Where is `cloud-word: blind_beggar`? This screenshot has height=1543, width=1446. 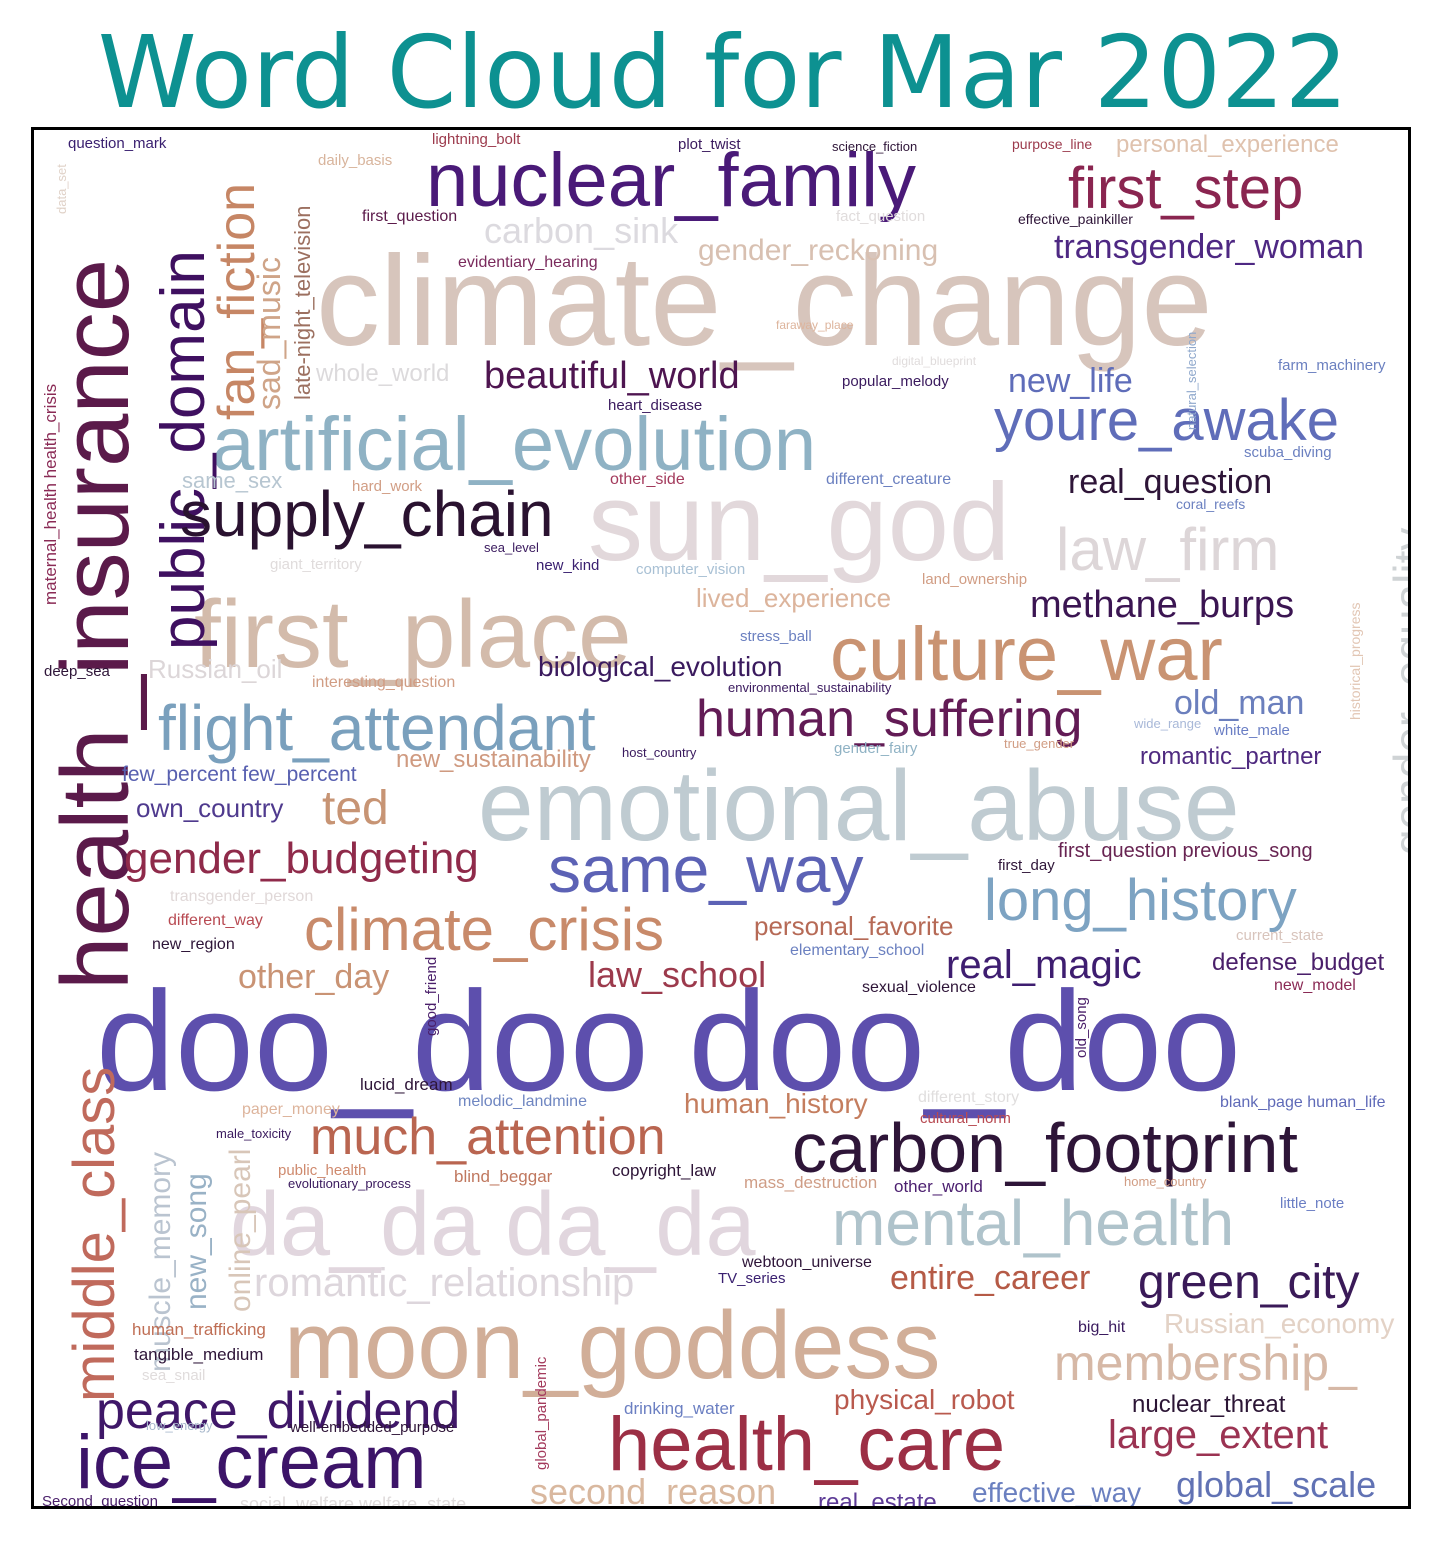 cloud-word: blind_beggar is located at coordinates (503, 1176).